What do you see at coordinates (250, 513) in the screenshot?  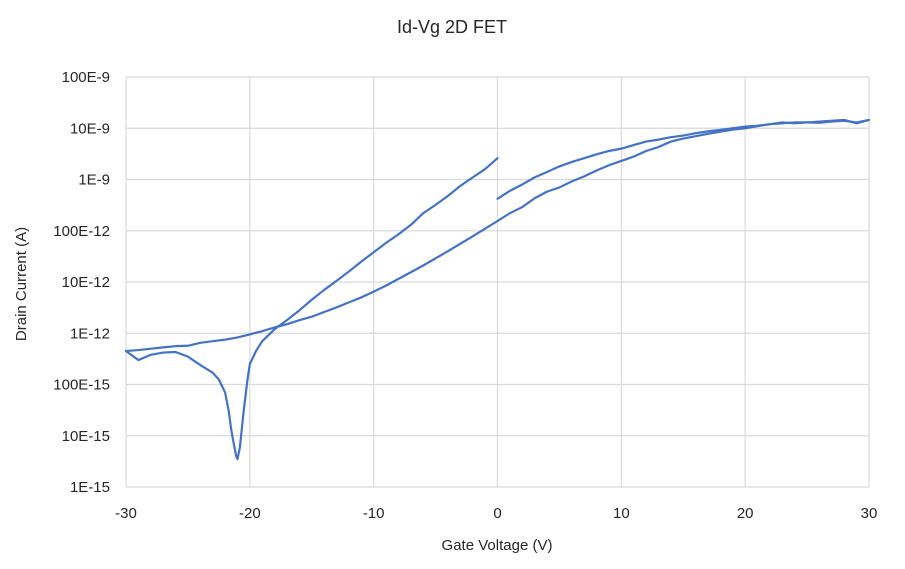 I see `x-tick-label: -20` at bounding box center [250, 513].